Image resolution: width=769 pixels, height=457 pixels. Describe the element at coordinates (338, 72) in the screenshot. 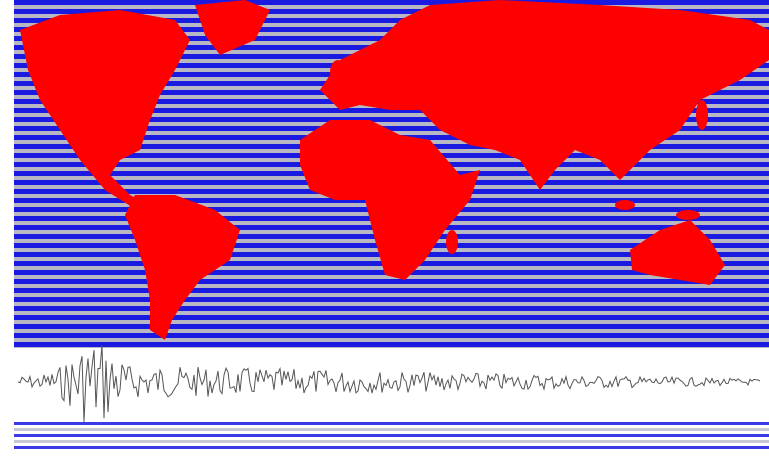

I see `britain` at that location.